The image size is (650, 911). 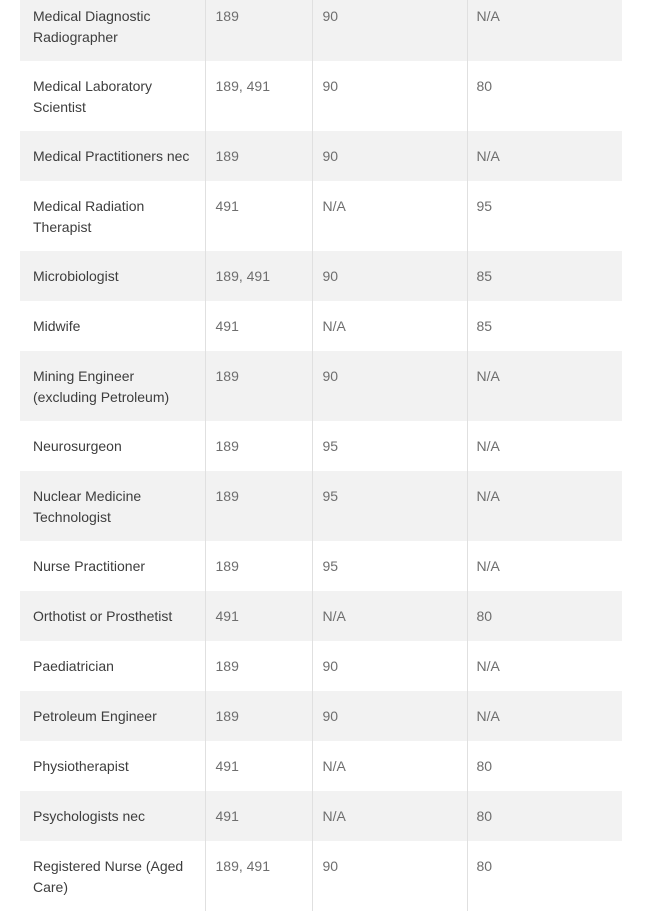 I want to click on occupation-cell: Mining Engineer (excluding Petroleum), so click(x=101, y=386).